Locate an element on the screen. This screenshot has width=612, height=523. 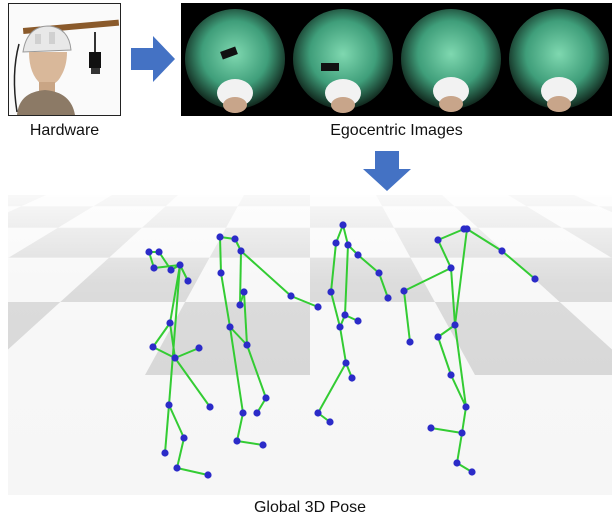
hardware-caption: Hardware is located at coordinates (64, 130).